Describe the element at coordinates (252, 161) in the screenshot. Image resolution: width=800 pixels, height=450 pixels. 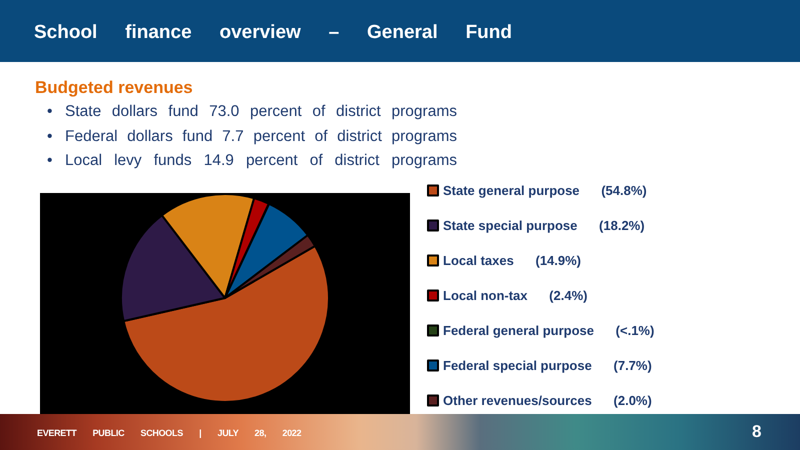
I see `text: • Local levy funds 14.9 percent of district programs` at that location.